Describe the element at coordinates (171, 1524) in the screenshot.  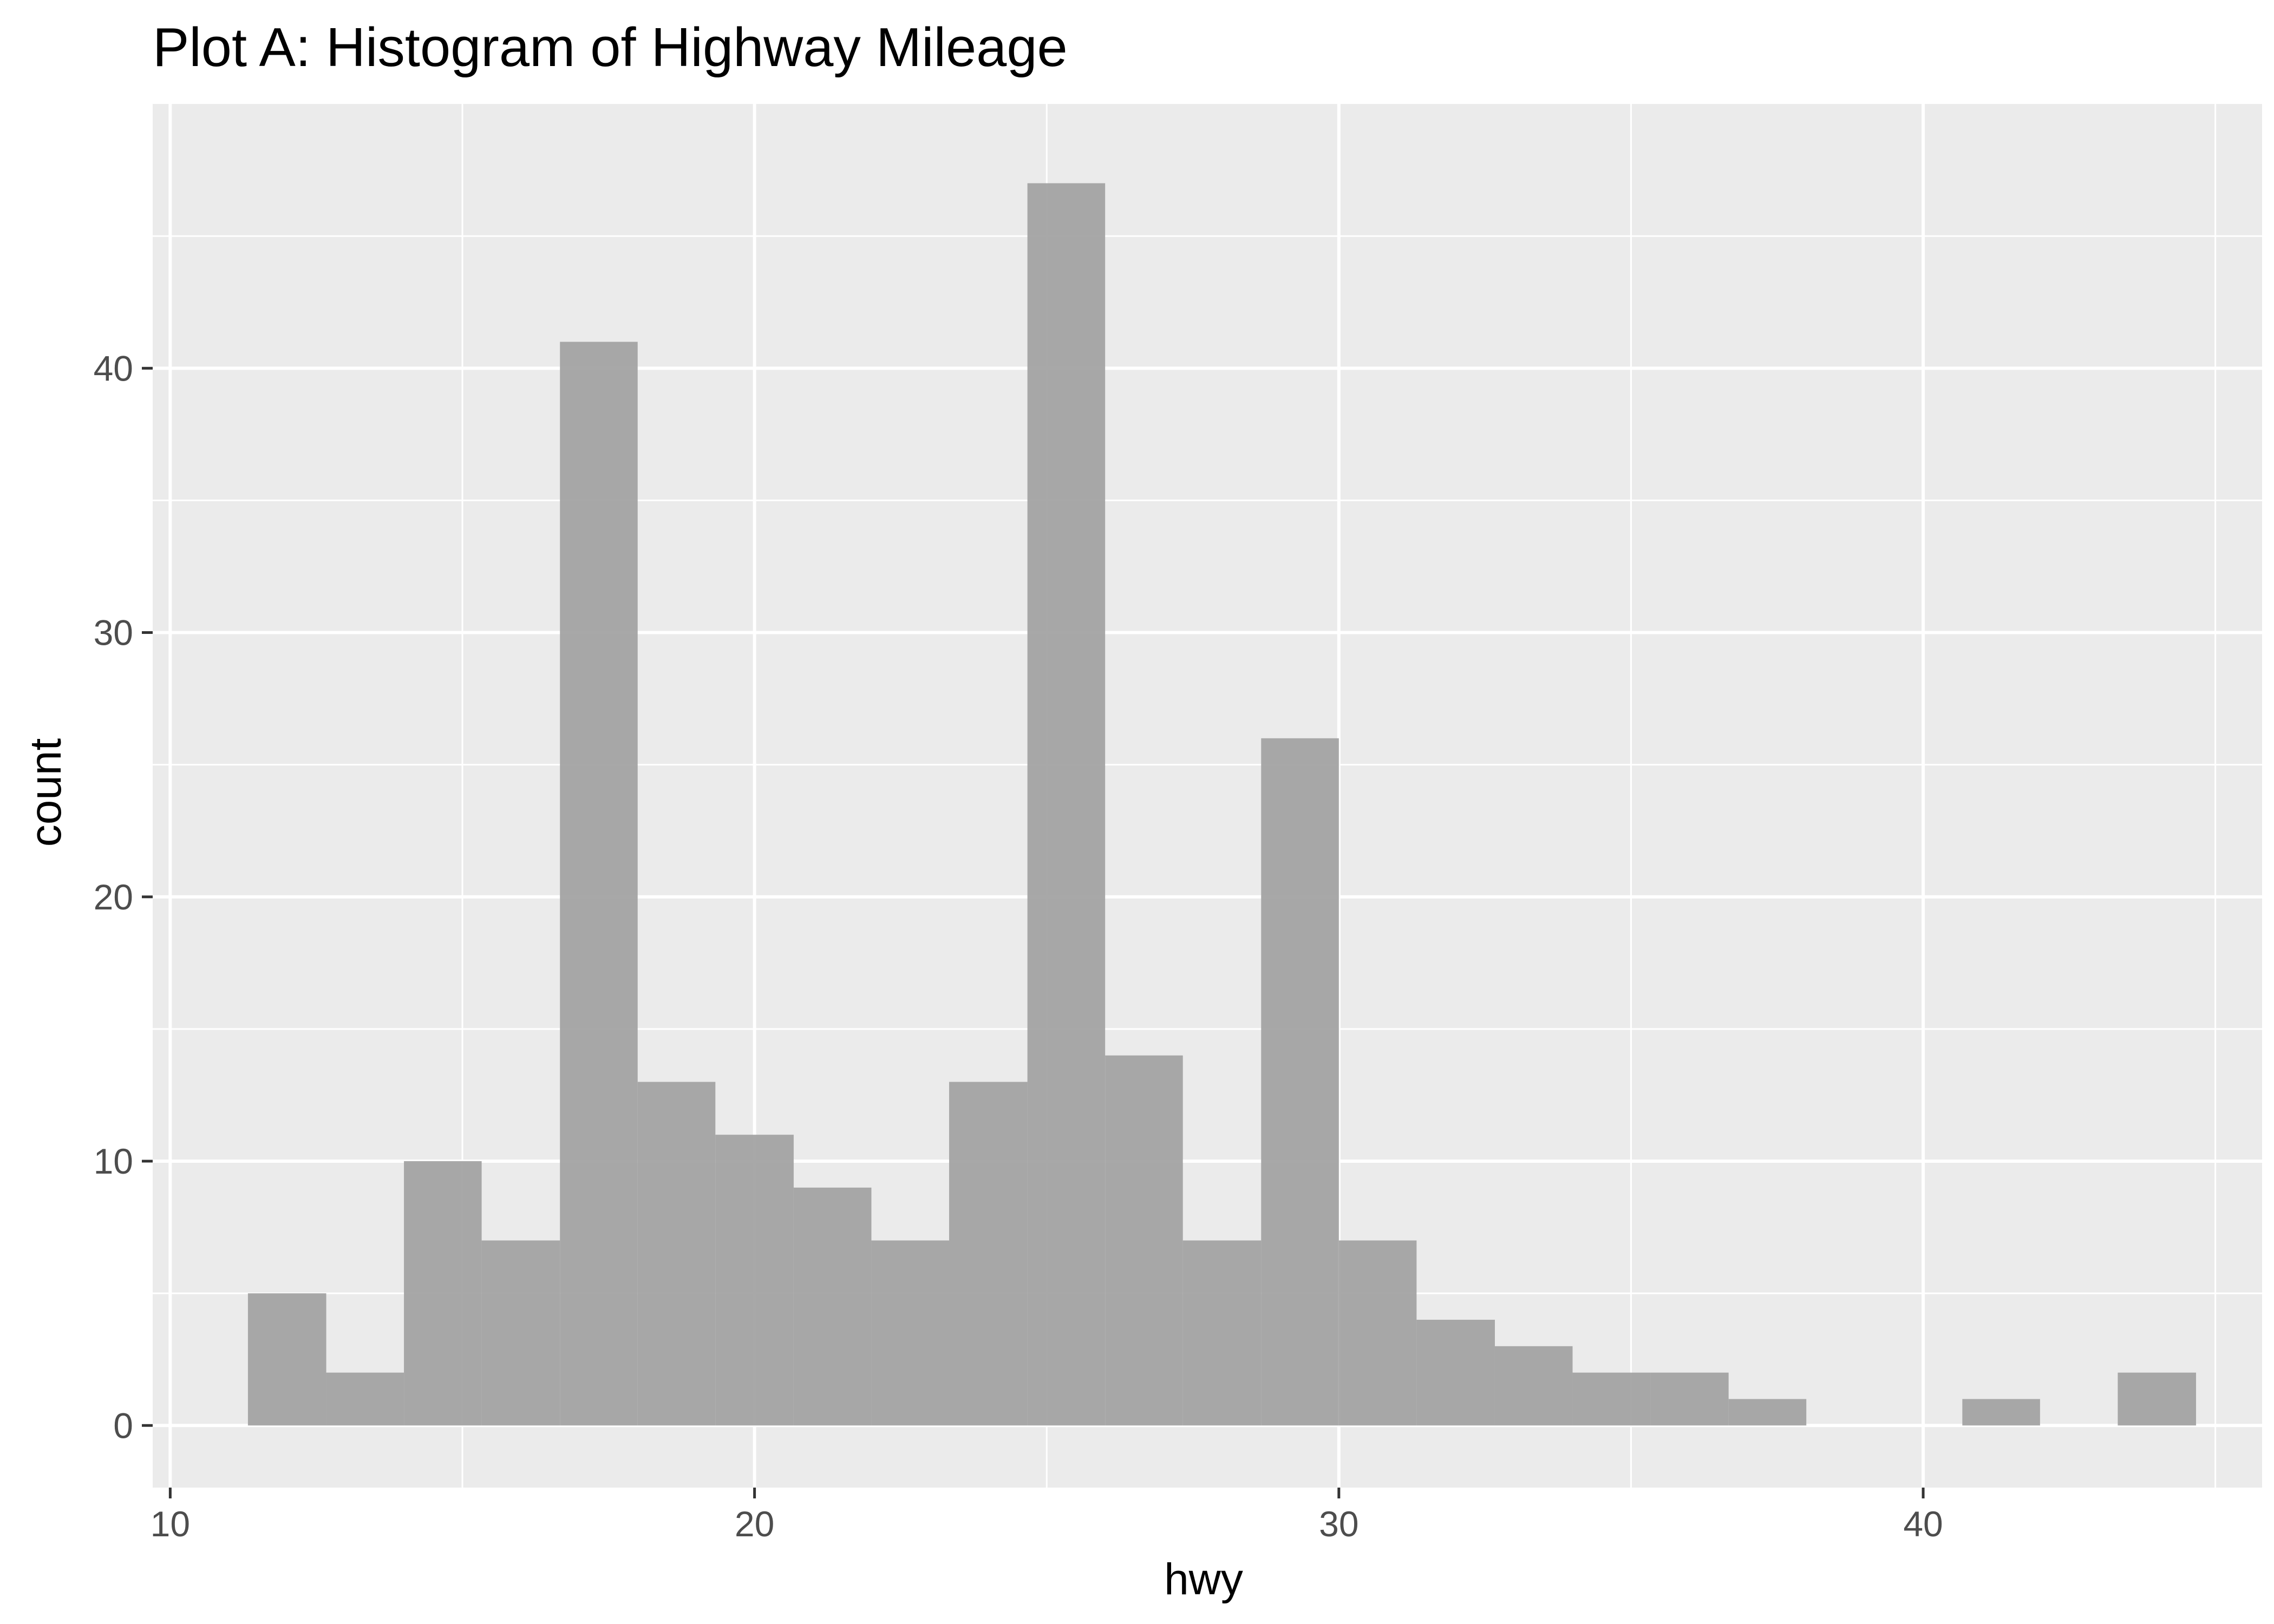
I see `x-tick-label: 10` at that location.